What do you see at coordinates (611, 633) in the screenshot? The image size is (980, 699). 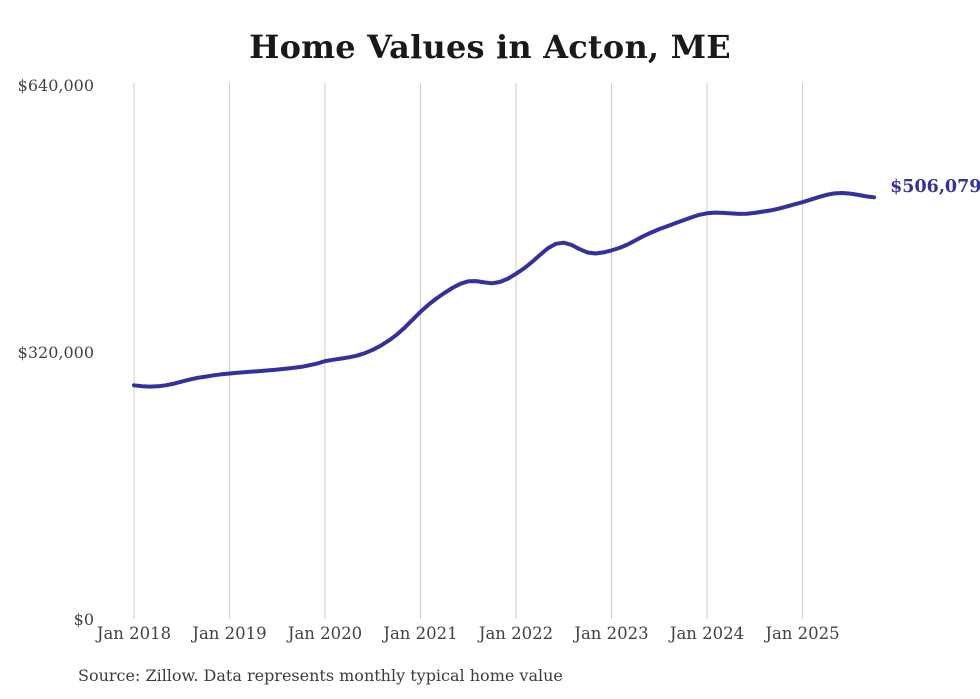 I see `x-tick-label: Jan 2023` at bounding box center [611, 633].